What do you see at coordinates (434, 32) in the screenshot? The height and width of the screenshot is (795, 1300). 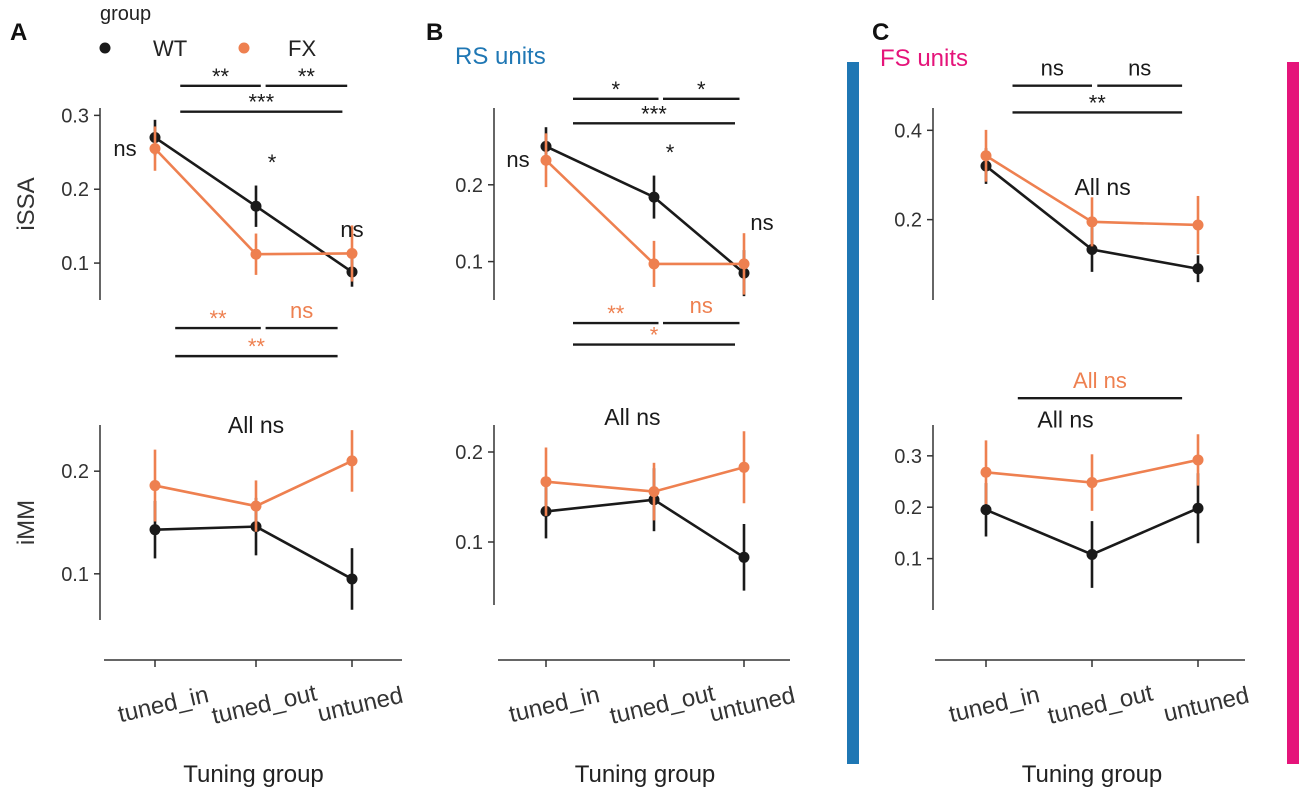 I see `panel-letter: B` at bounding box center [434, 32].